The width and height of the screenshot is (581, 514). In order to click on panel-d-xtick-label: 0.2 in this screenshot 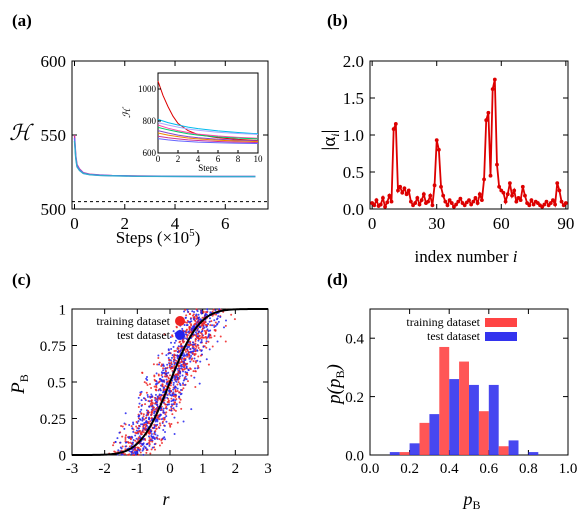, I will do `click(409, 469)`.